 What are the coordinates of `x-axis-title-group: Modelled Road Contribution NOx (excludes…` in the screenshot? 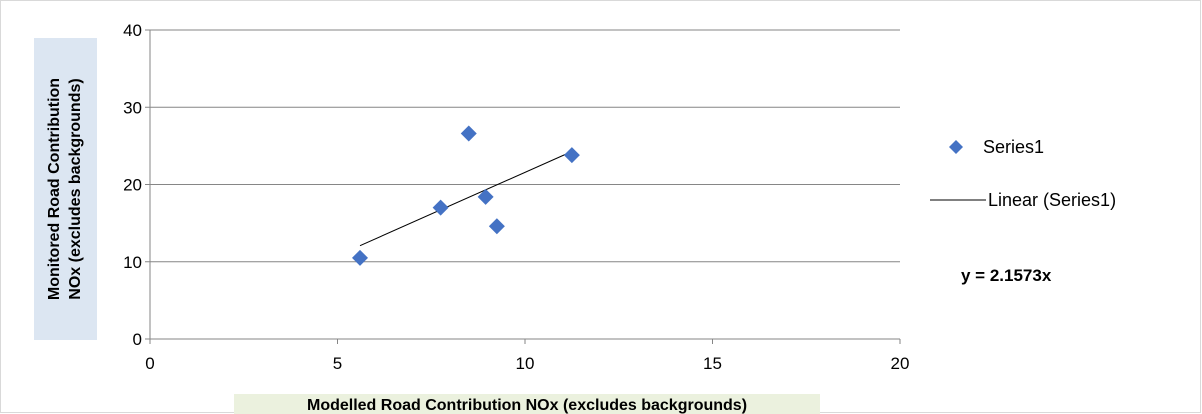 It's located at (527, 404).